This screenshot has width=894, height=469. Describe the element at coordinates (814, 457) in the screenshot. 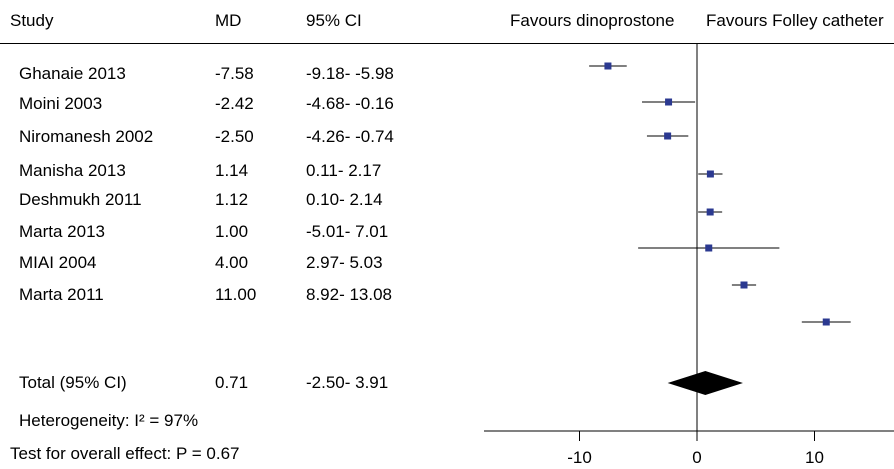

I see `x-tick-label: 10` at that location.